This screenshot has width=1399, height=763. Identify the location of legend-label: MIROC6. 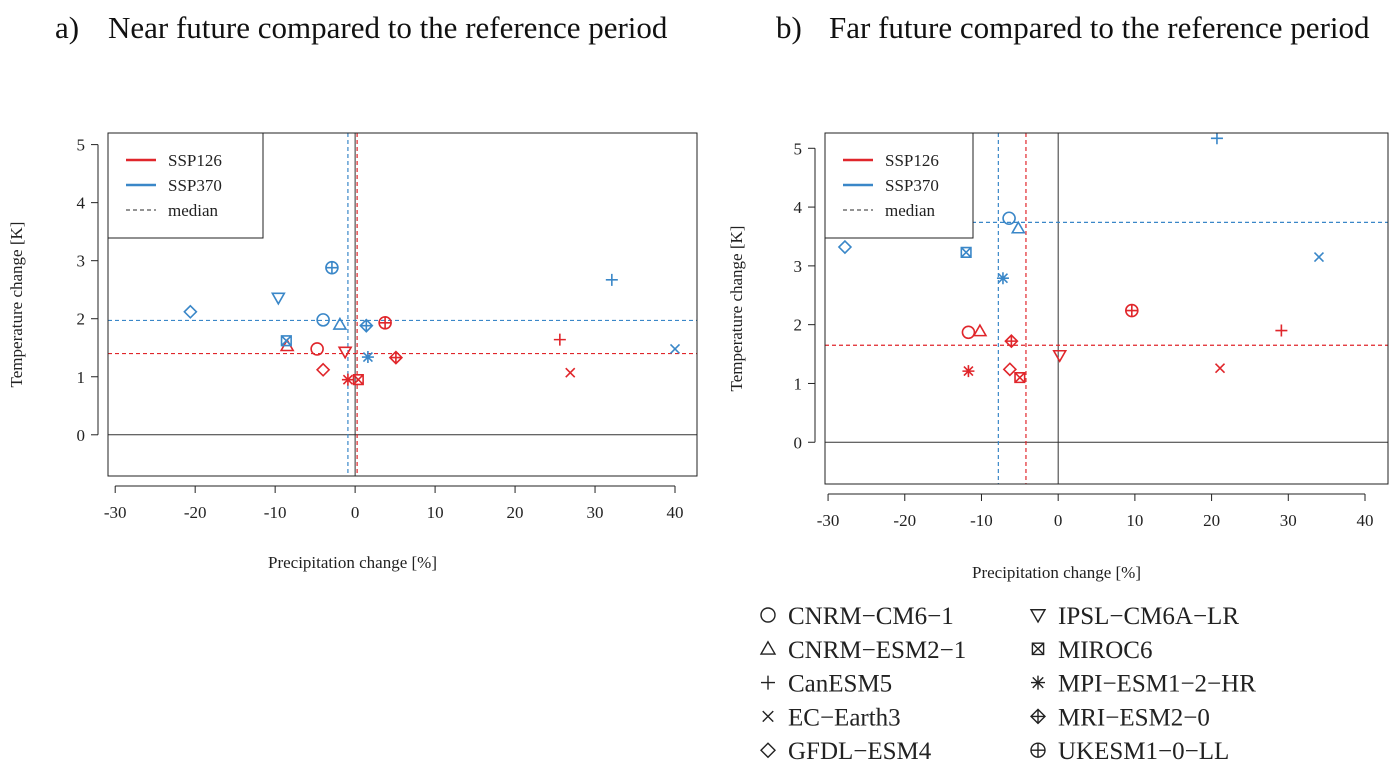
(1105, 650).